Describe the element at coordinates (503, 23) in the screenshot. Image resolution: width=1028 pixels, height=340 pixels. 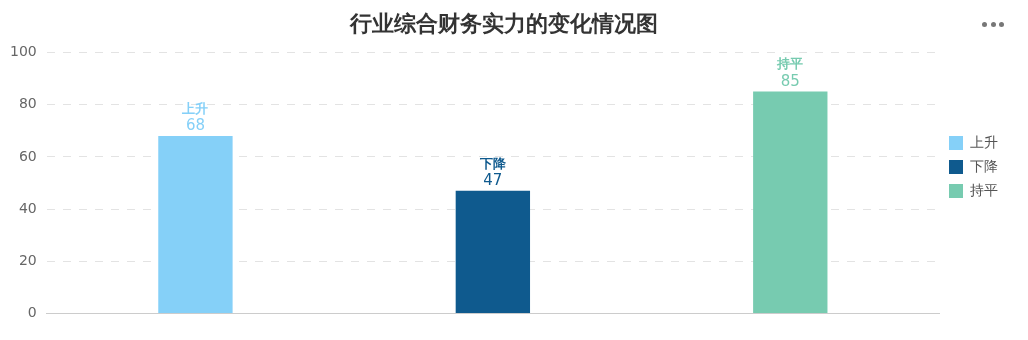
I see `chart-title: 行业综合财务实力的变化情况图` at that location.